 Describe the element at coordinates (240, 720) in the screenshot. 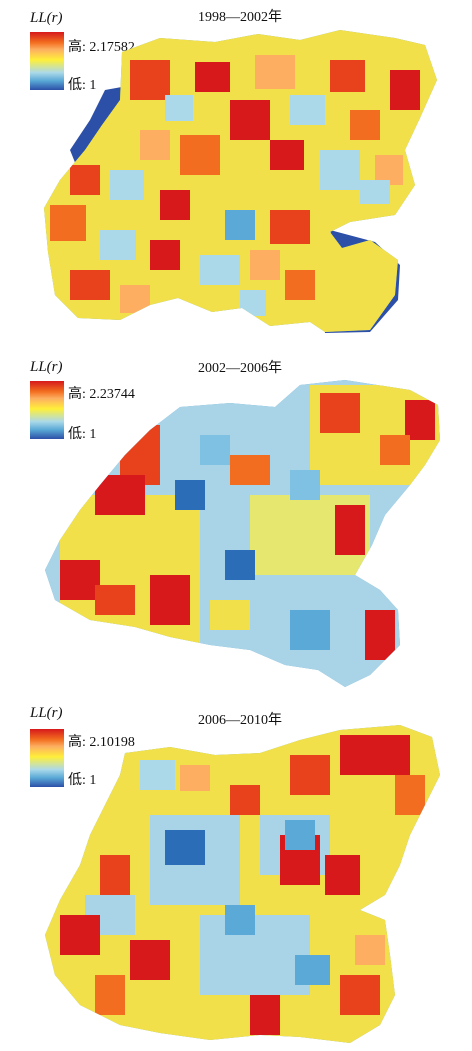

I see `panel-title: 2006—2010年` at that location.